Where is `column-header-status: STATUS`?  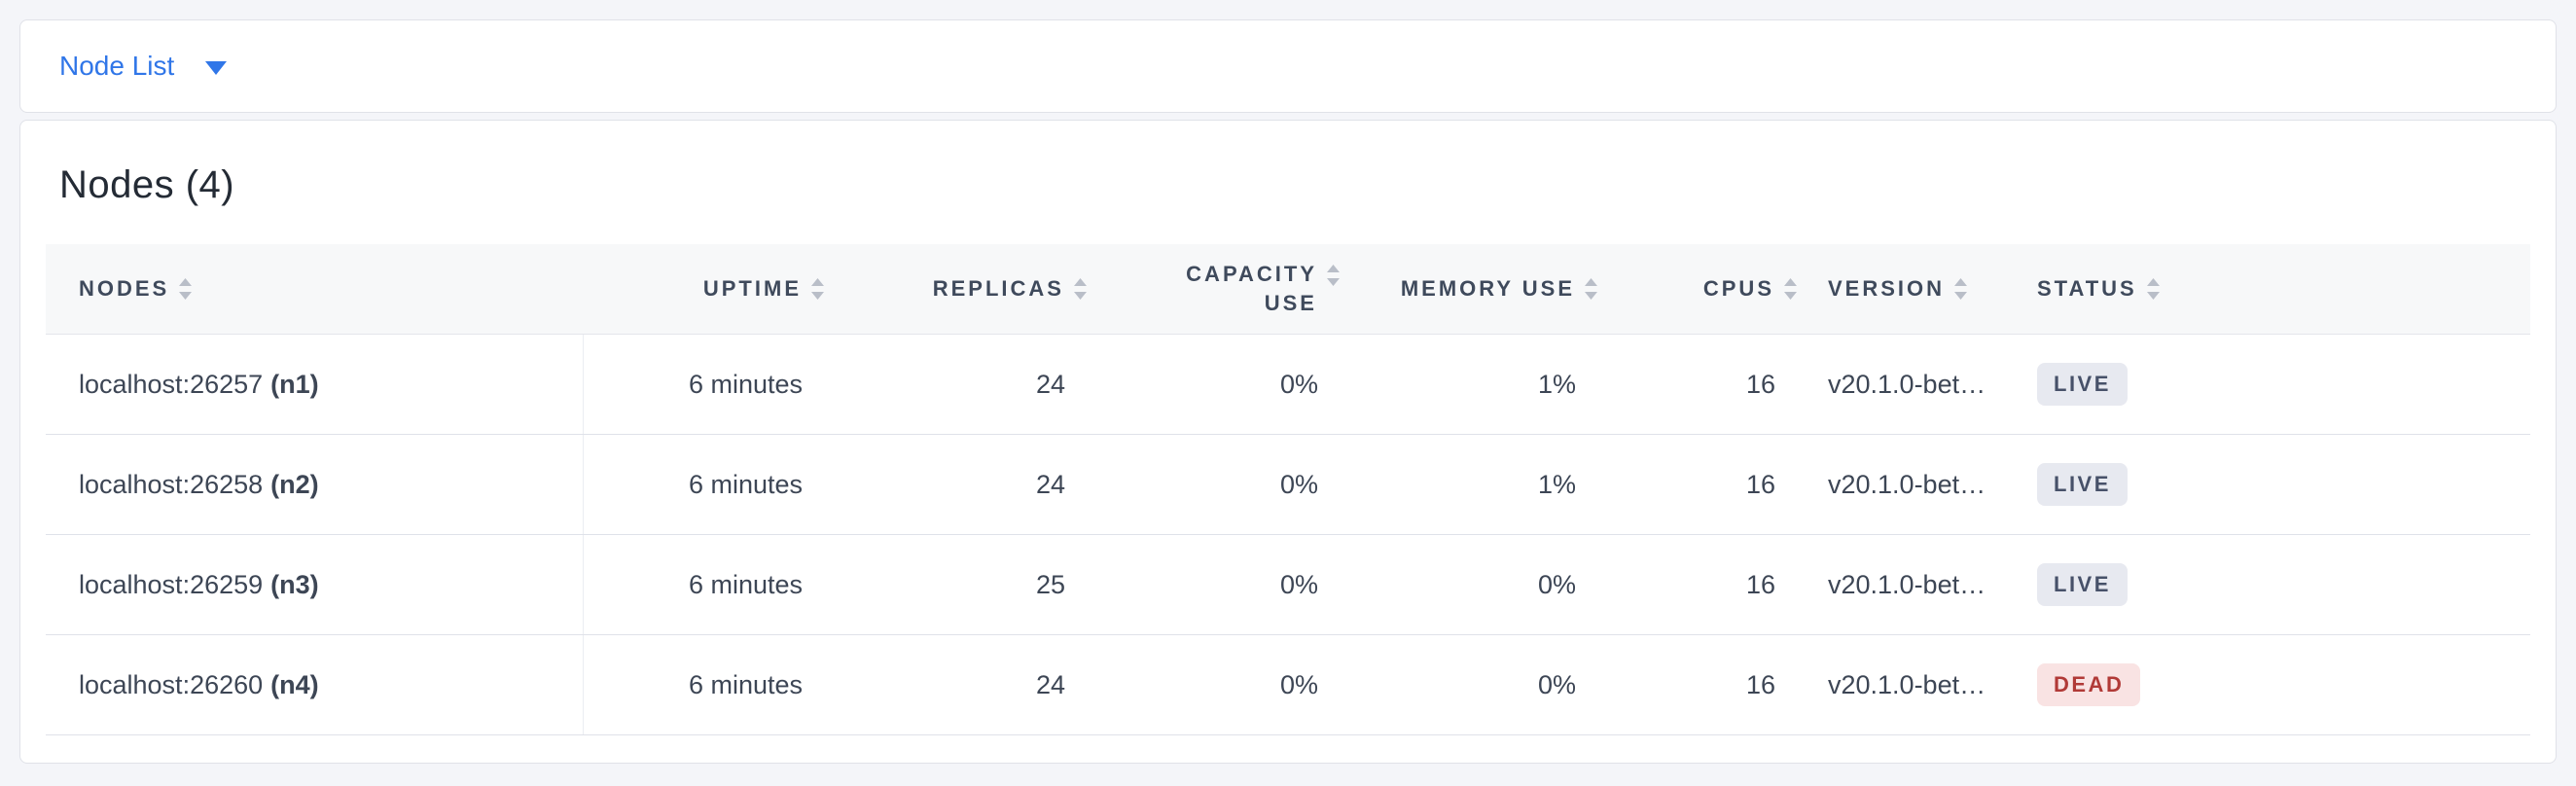 column-header-status: STATUS is located at coordinates (2274, 289).